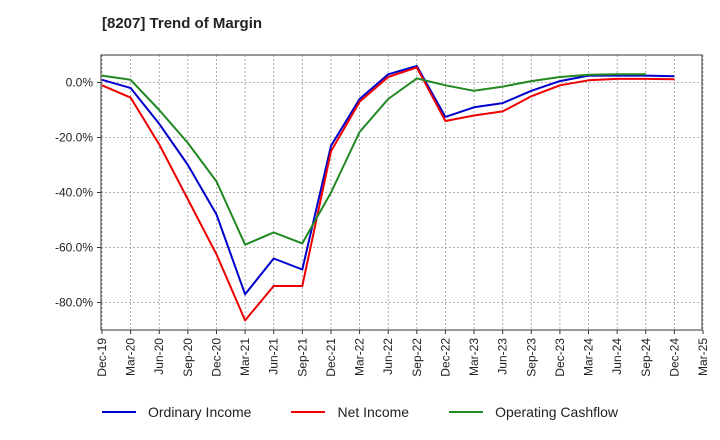  I want to click on x-tick-label: Mar-20, so click(131, 357).